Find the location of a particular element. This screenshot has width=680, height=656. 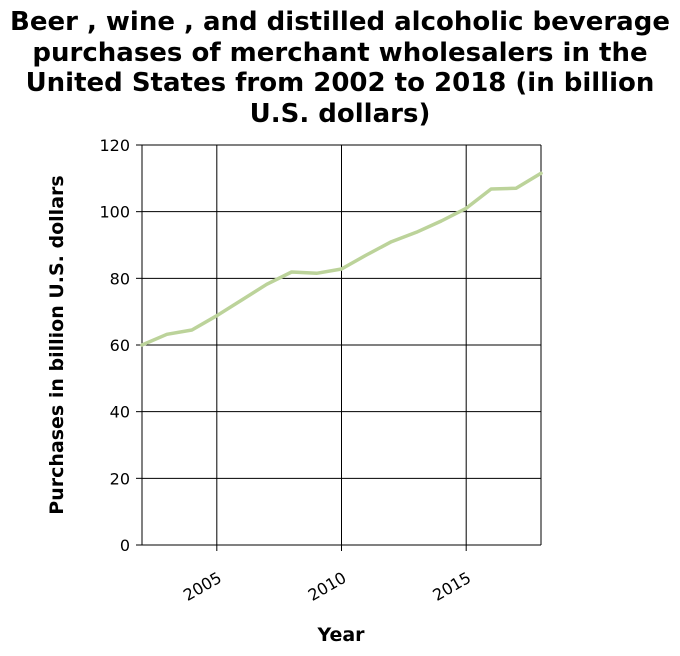

y-tick-label: 40 is located at coordinates (120, 412).